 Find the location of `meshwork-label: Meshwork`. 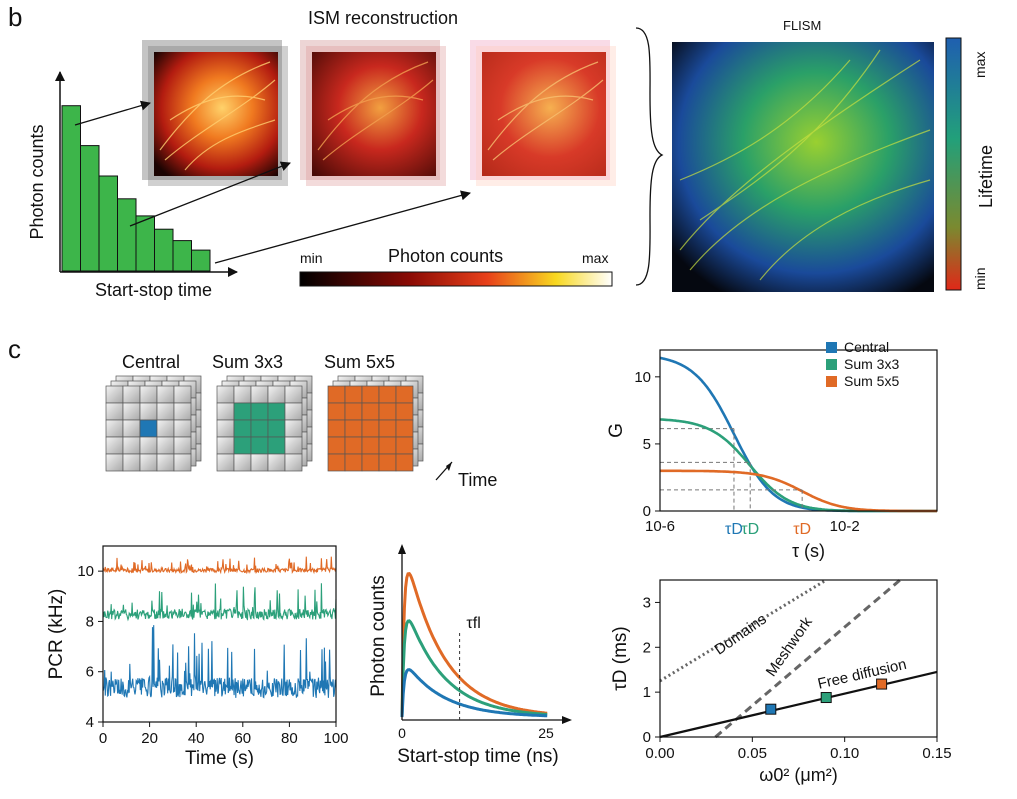

meshwork-label: Meshwork is located at coordinates (789, 647).